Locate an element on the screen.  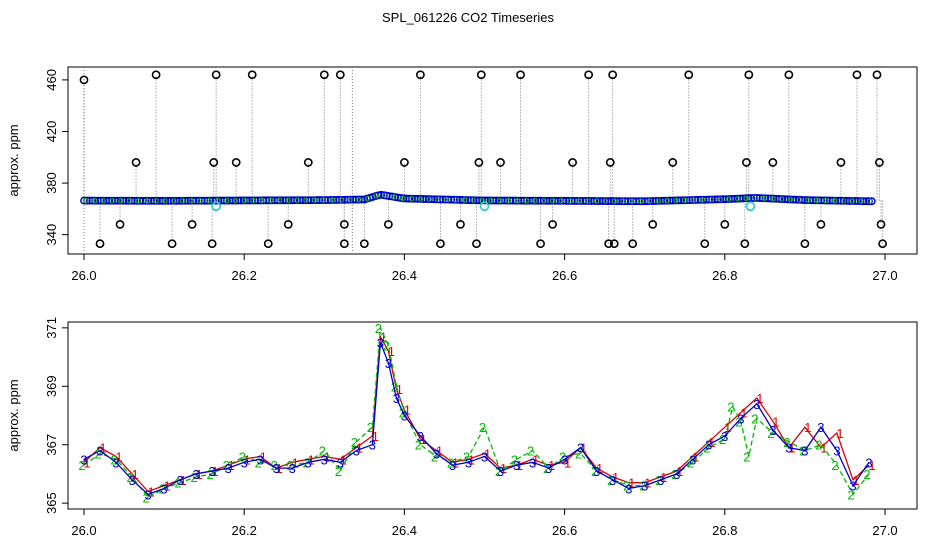
y-tick-label: 460 is located at coordinates (51, 80).